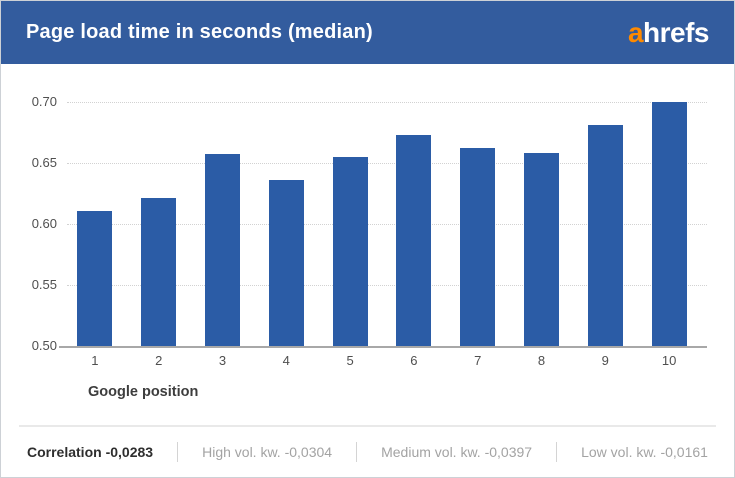 The image size is (735, 478). What do you see at coordinates (457, 452) in the screenshot?
I see `stat-medium-vol-kw: Medium vol. kw. -0,0397` at bounding box center [457, 452].